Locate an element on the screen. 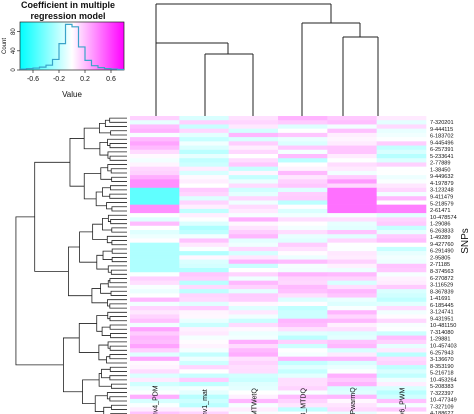  row-label: 5-233641 is located at coordinates (442, 157).